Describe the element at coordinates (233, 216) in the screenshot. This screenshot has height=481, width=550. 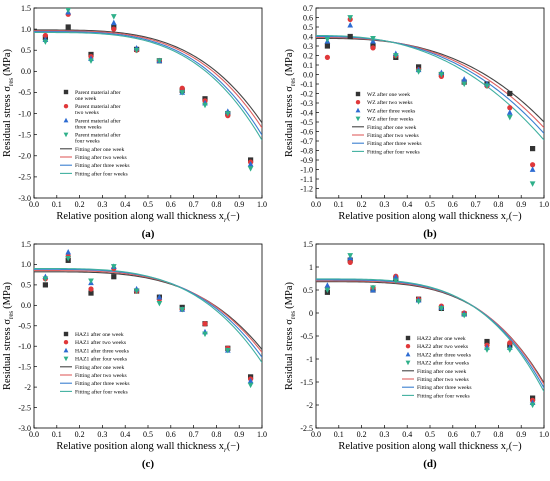
I see `x-axis-label-unit: (−)` at that location.